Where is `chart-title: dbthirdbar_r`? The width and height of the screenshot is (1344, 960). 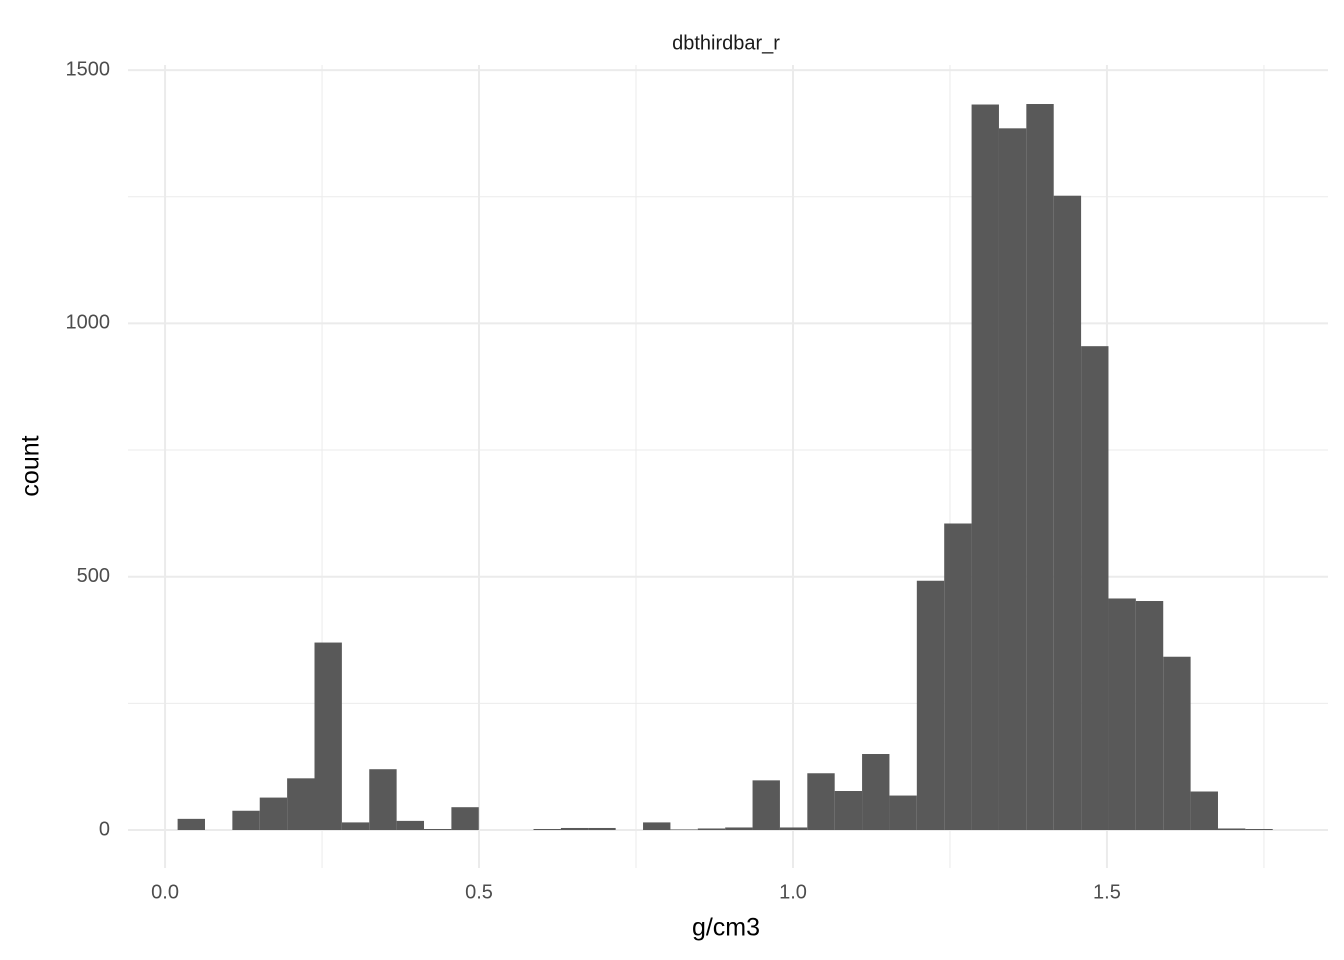
chart-title: dbthirdbar_r is located at coordinates (726, 43).